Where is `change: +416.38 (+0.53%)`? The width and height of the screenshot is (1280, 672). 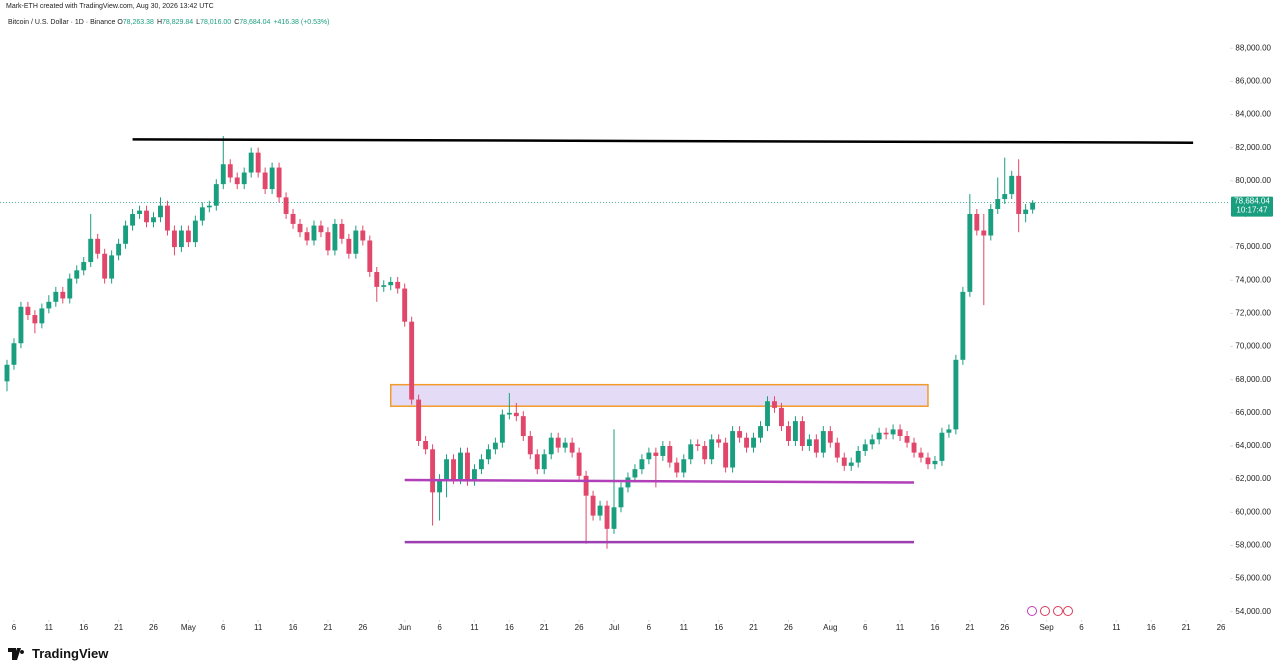
change: +416.38 (+0.53%) is located at coordinates (301, 22).